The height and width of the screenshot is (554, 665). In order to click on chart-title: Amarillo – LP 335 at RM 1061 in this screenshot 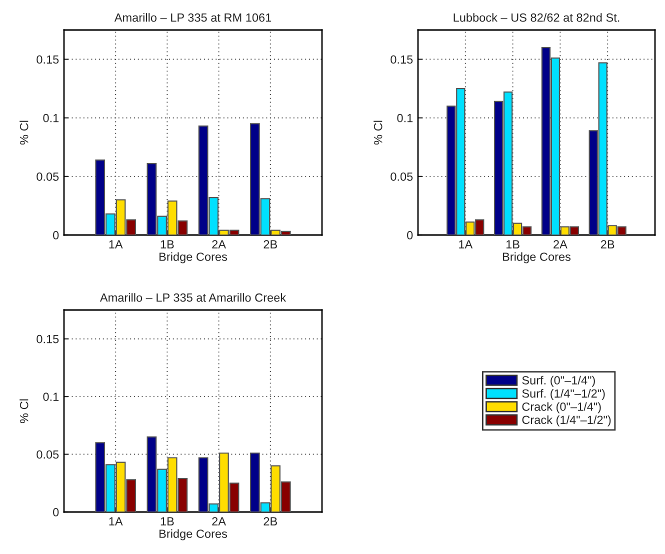, I will do `click(193, 17)`.